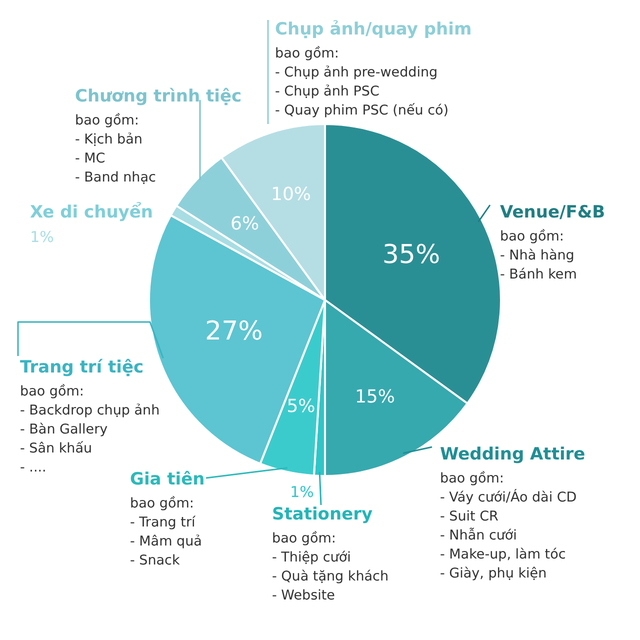 This screenshot has width=640, height=640. What do you see at coordinates (513, 454) in the screenshot?
I see `slice-label: Wedding Attire` at bounding box center [513, 454].